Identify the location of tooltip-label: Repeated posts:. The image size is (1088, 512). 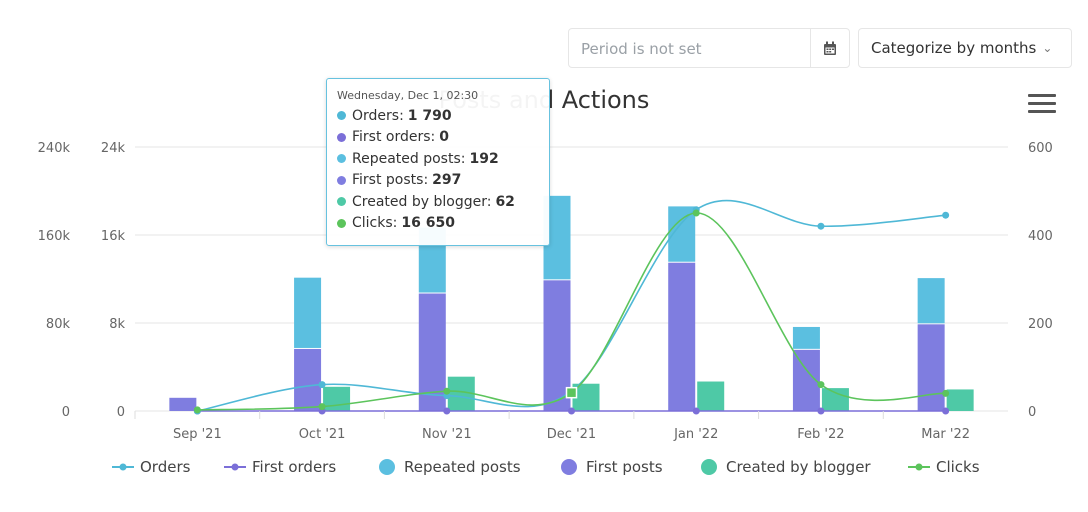
(409, 158).